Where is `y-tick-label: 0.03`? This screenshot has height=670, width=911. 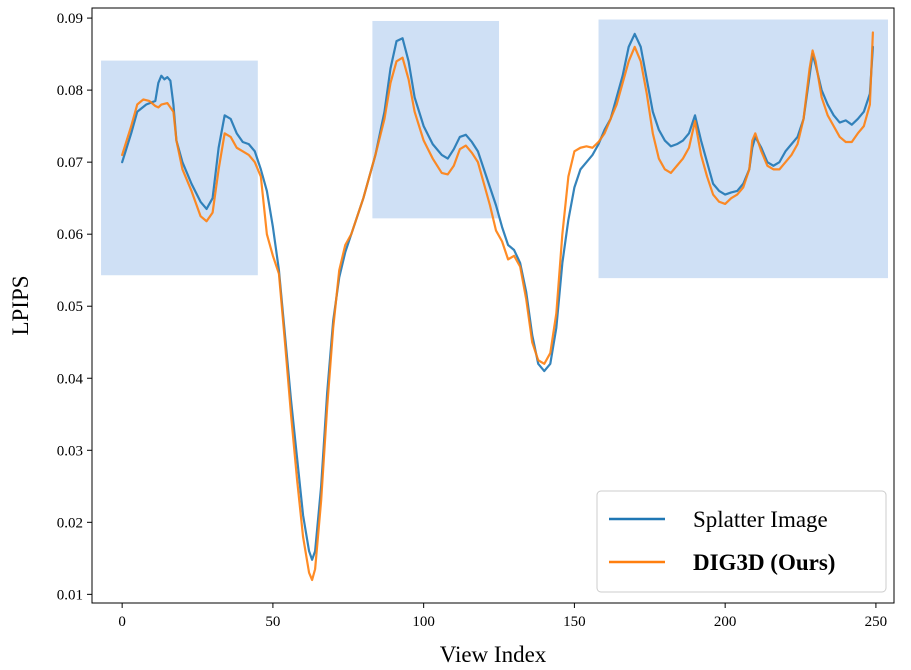
y-tick-label: 0.03 is located at coordinates (70, 451).